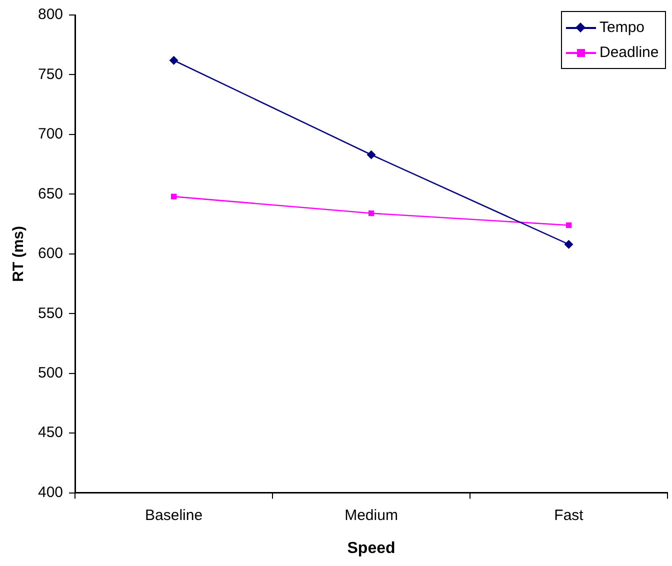 The height and width of the screenshot is (566, 672). I want to click on y-tick-label: 400, so click(51, 492).